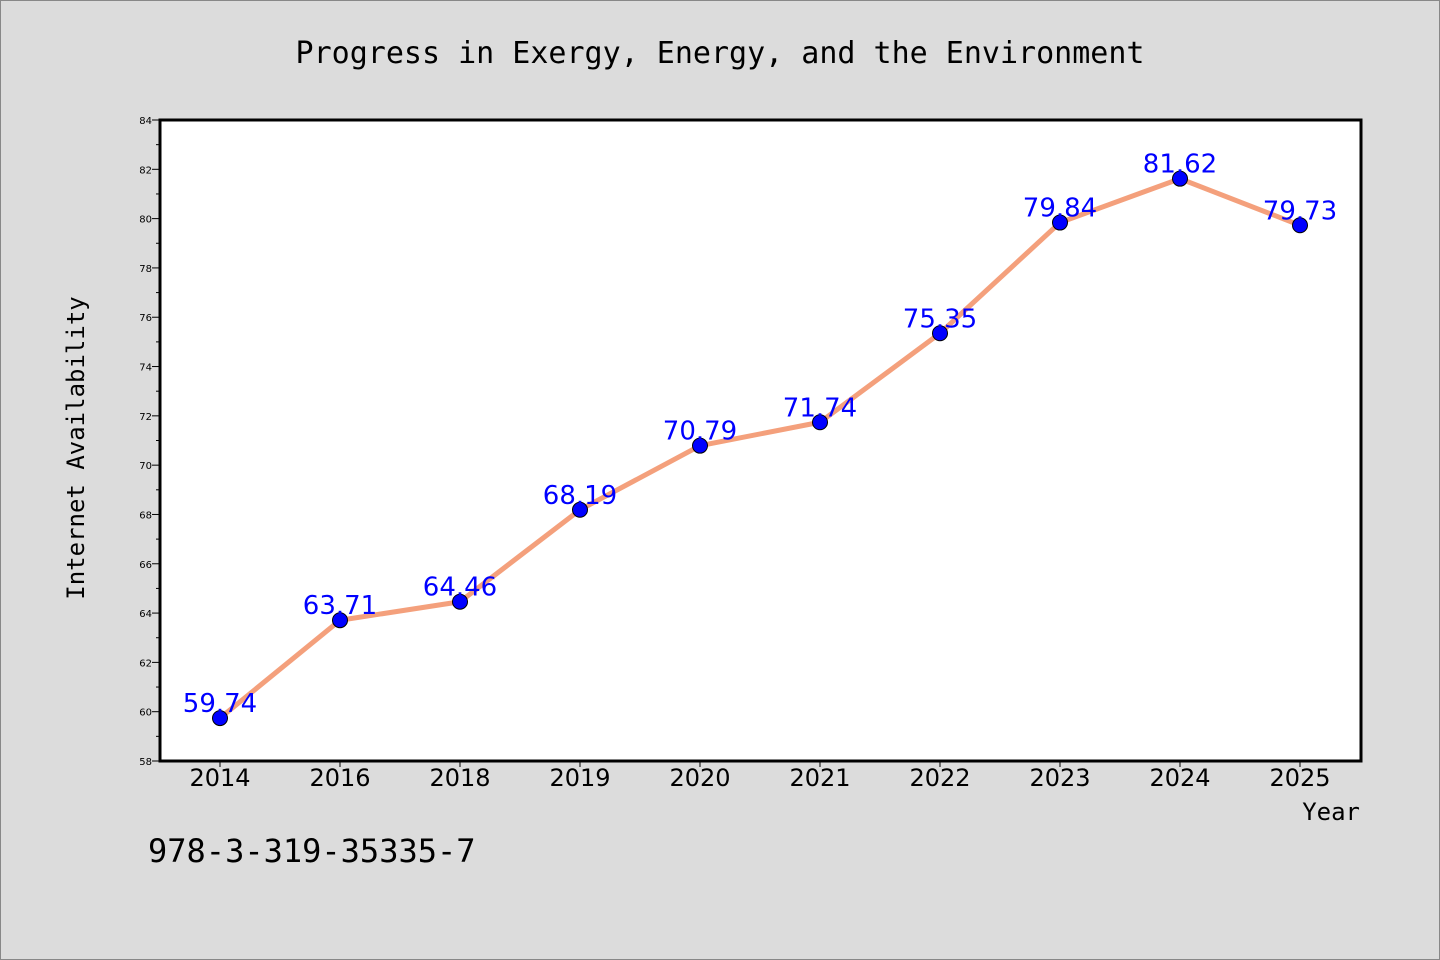  What do you see at coordinates (76, 447) in the screenshot?
I see `y-axis-label: Internet Availability` at bounding box center [76, 447].